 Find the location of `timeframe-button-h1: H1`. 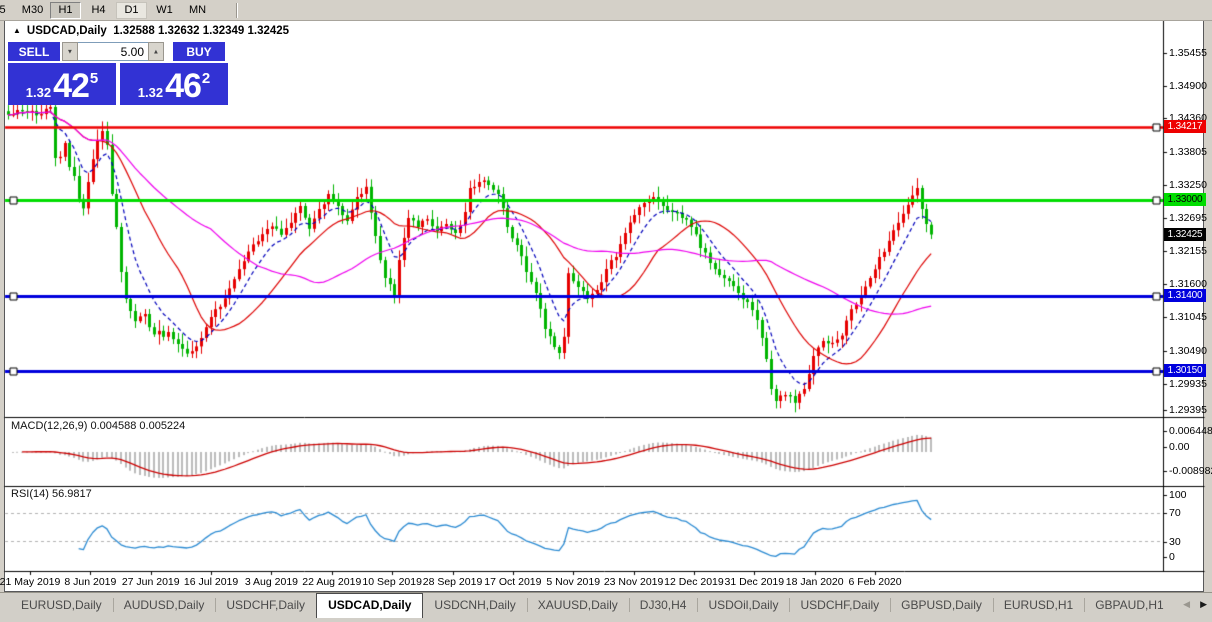

timeframe-button-h1: H1 is located at coordinates (65, 10).